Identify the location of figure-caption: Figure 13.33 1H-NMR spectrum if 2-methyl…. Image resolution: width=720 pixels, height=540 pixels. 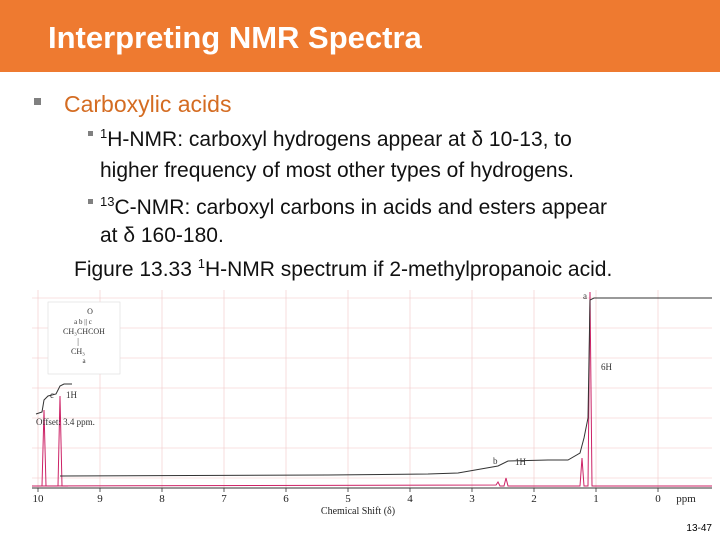
(343, 269).